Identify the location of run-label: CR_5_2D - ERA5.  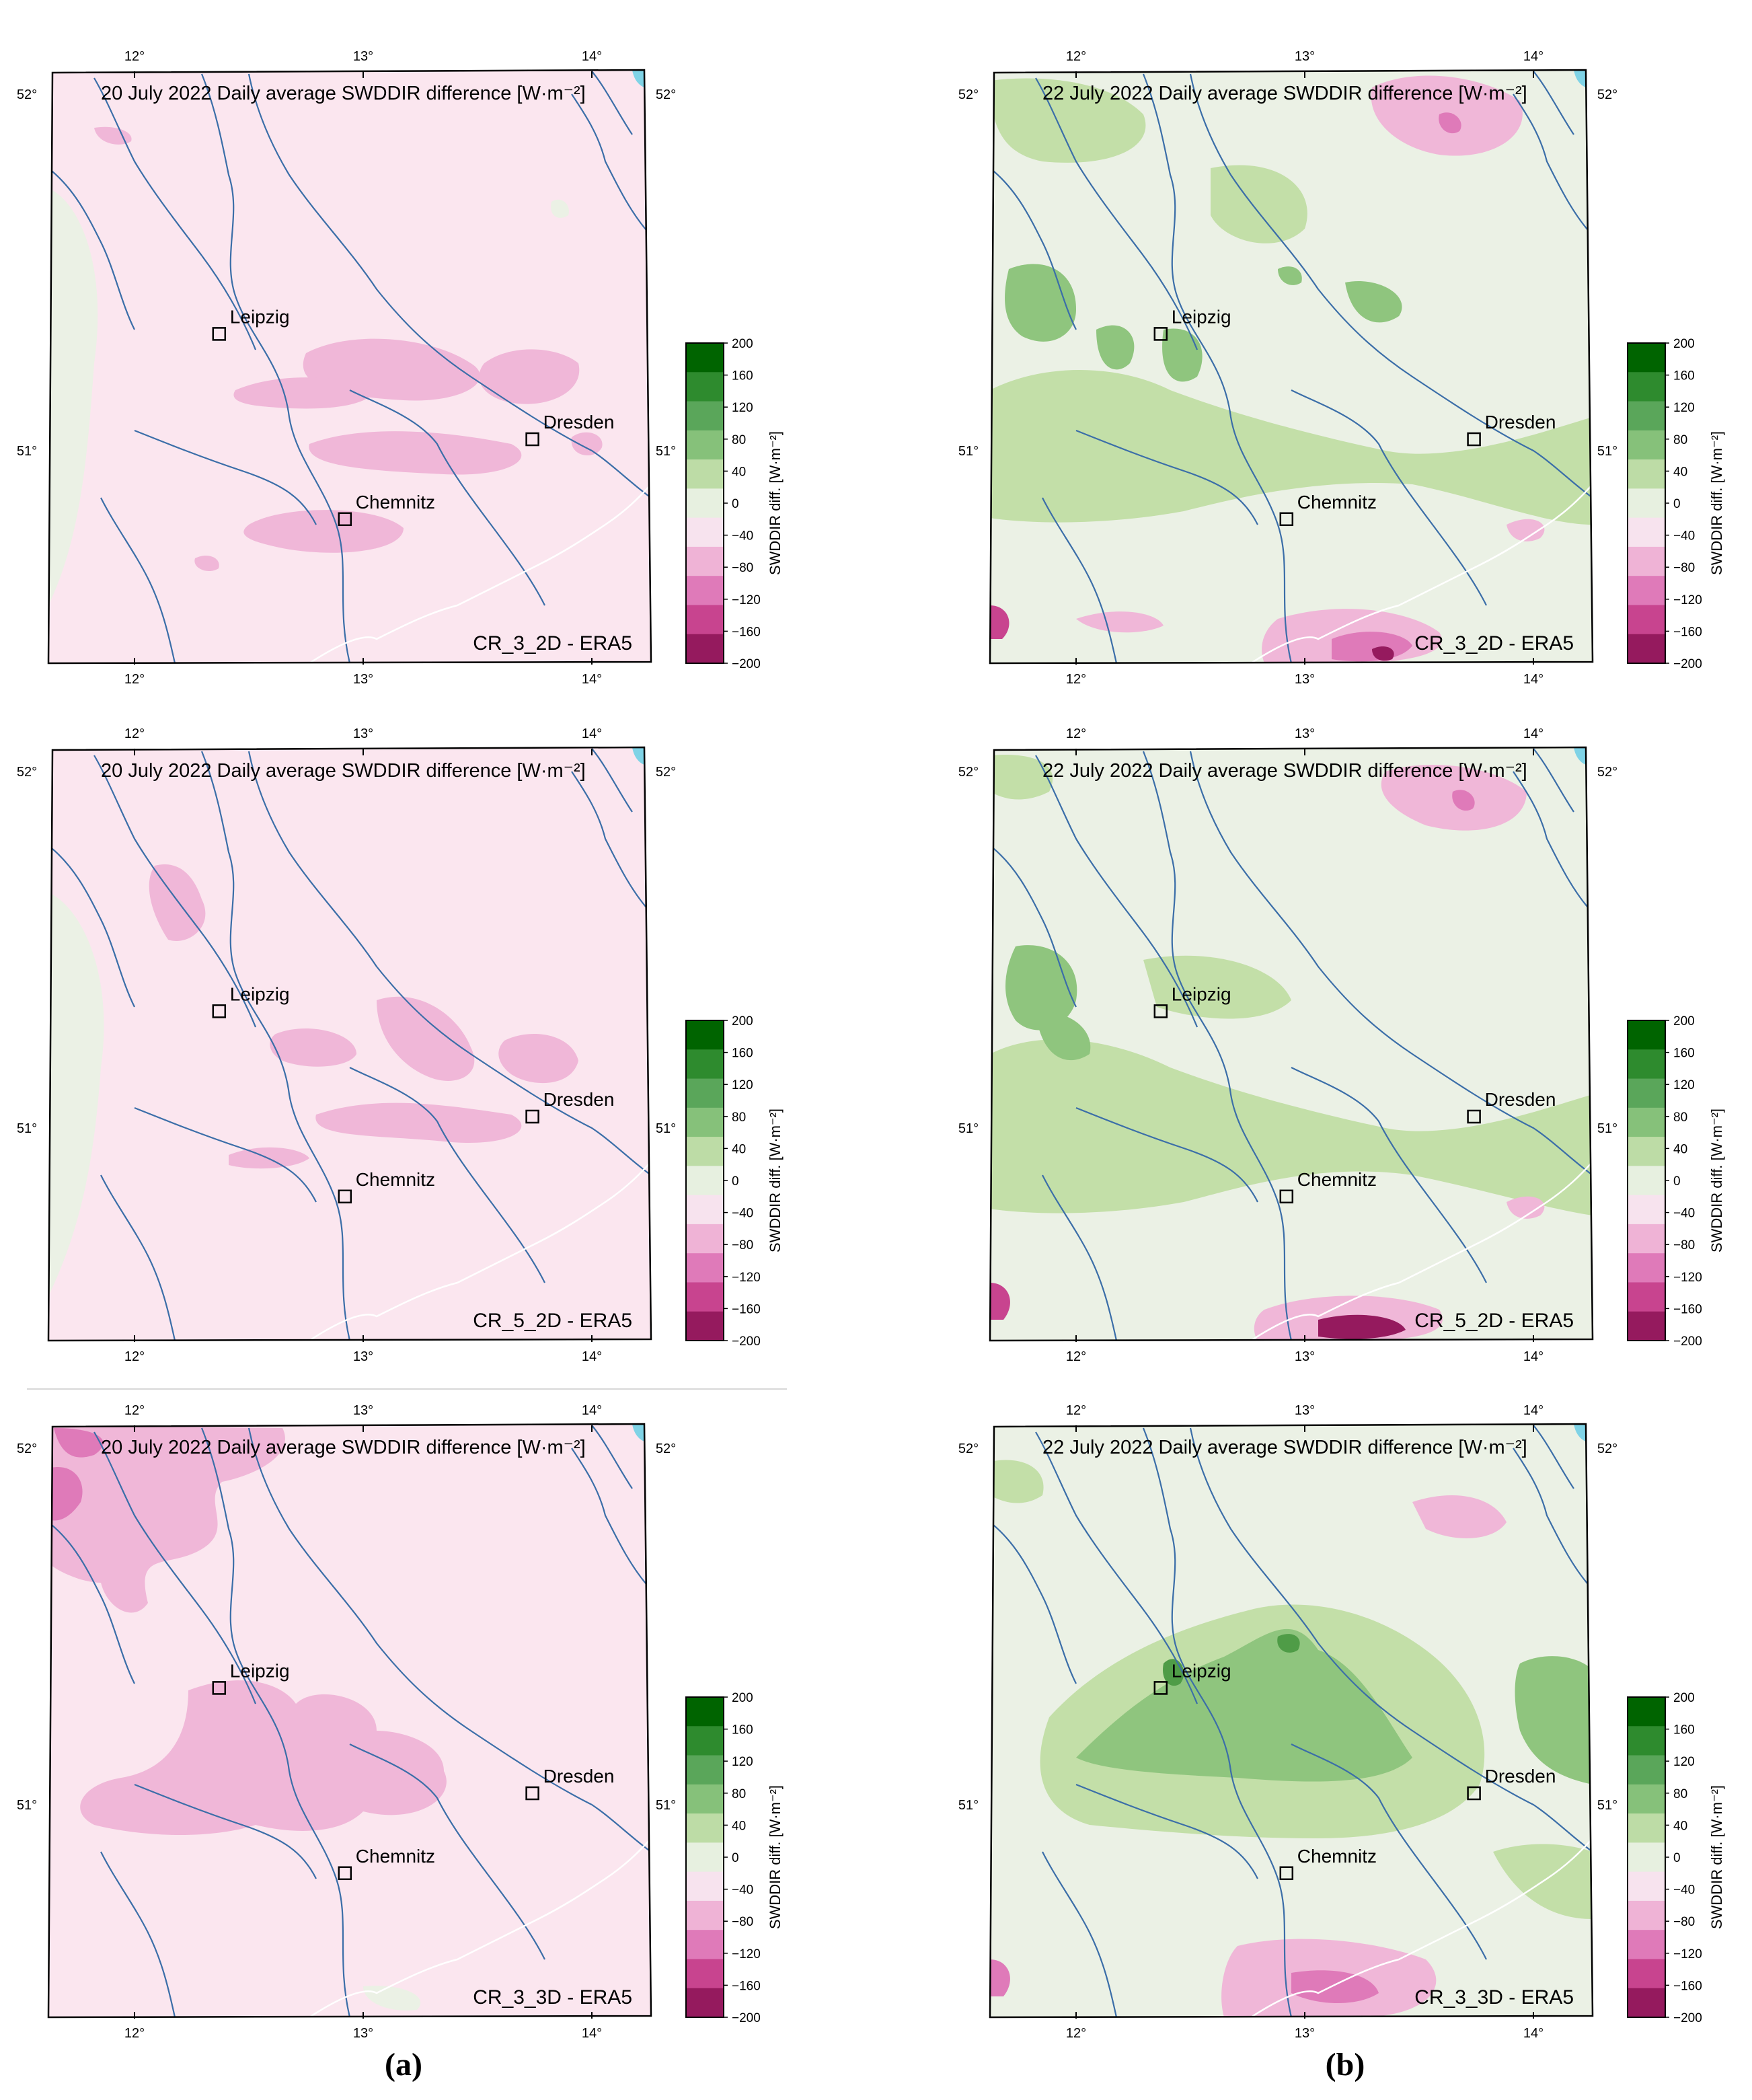
(553, 1321).